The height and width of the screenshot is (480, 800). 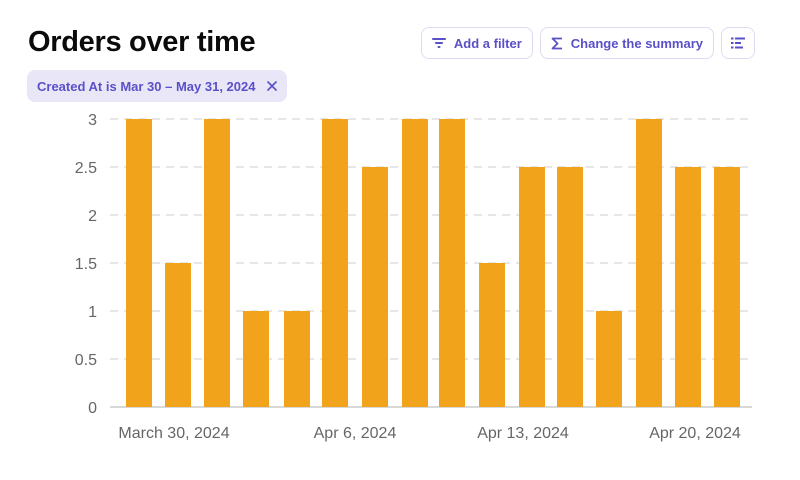 I want to click on y-axis-ticks: 0 0.5 1 1.5 2 2.5 3, so click(x=86, y=264).